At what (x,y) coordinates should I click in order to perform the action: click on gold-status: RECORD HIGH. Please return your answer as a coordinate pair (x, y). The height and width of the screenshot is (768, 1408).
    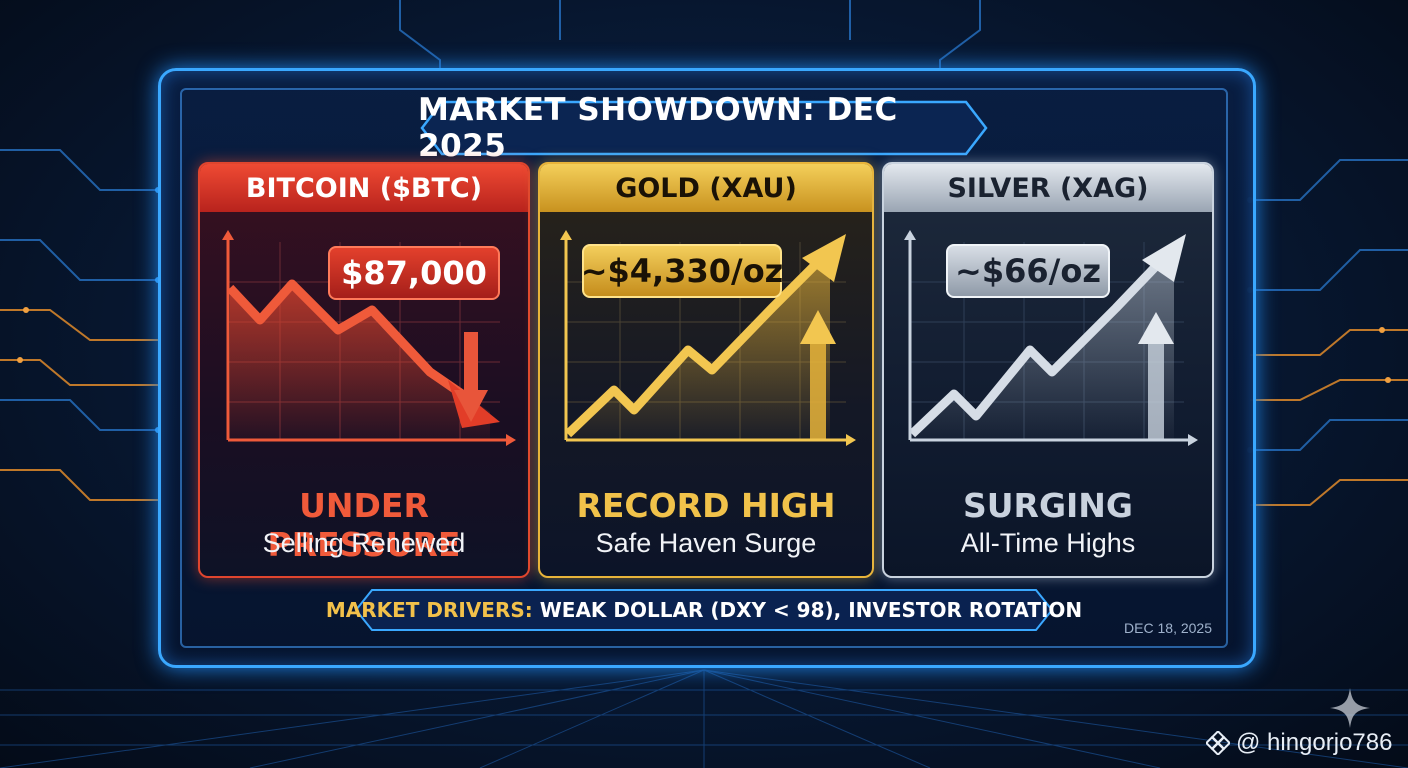
    Looking at the image, I should click on (706, 505).